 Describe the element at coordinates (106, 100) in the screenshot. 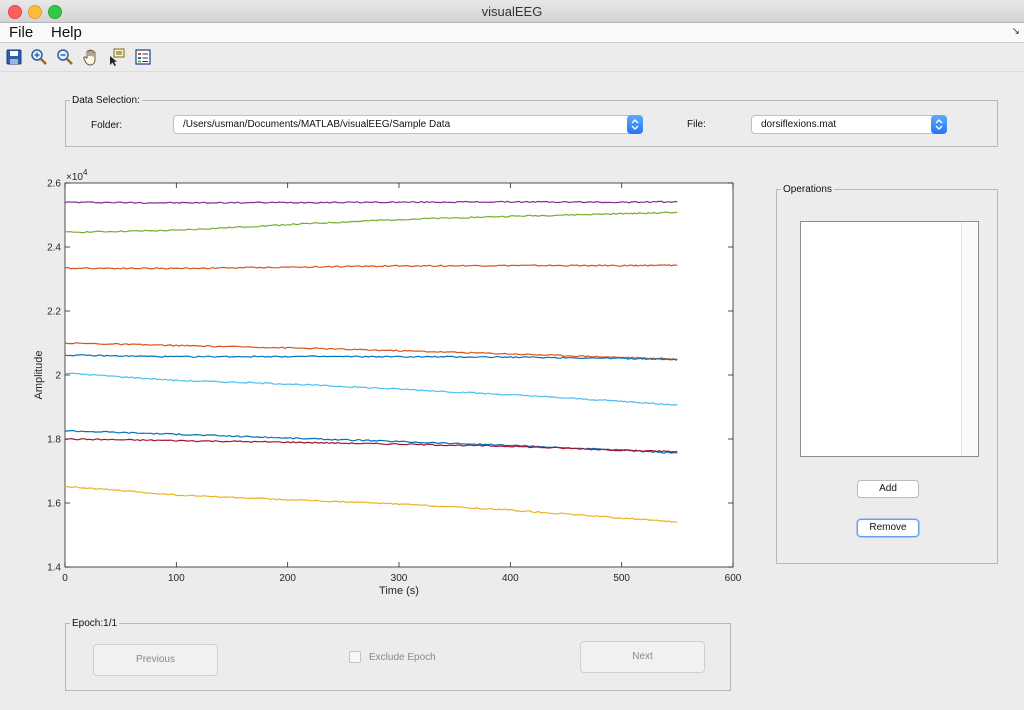

I see `data-selection-title: Data Selection:` at that location.